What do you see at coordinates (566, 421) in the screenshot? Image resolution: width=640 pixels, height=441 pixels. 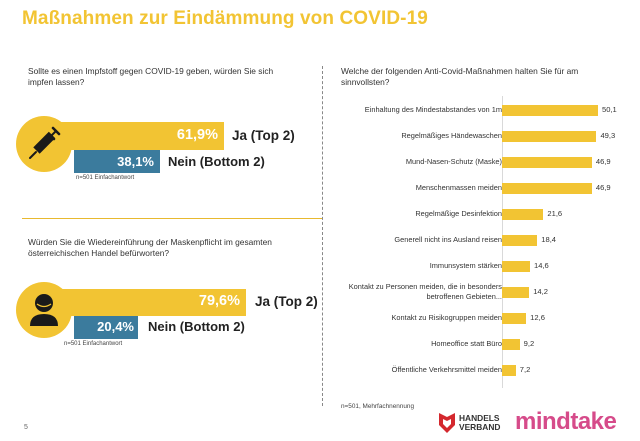 I see `mindtake-logo: mindtake` at bounding box center [566, 421].